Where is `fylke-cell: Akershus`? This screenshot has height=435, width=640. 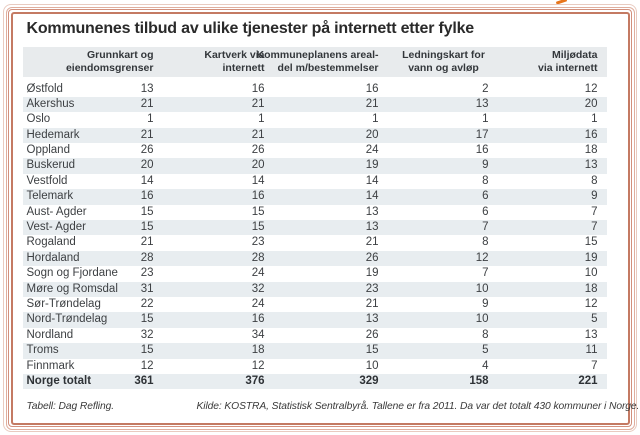 fylke-cell: Akershus is located at coordinates (50, 103).